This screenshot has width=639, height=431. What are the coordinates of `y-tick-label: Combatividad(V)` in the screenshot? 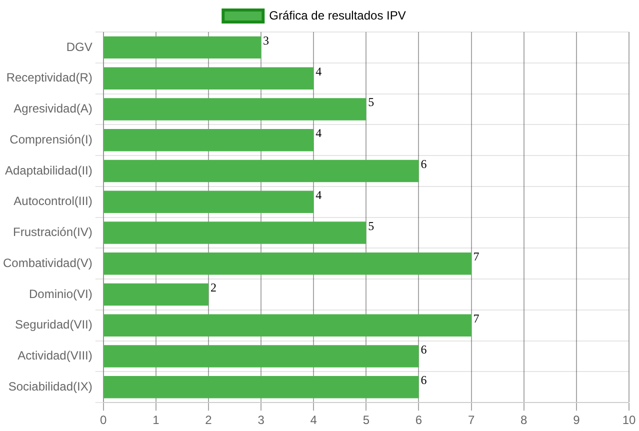 It's located at (47, 263).